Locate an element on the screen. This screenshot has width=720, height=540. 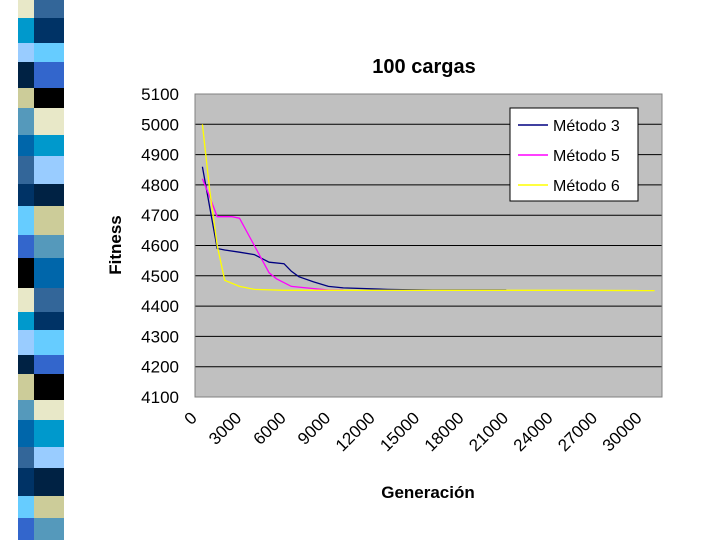
x-tick-label: 30000 is located at coordinates (622, 431).